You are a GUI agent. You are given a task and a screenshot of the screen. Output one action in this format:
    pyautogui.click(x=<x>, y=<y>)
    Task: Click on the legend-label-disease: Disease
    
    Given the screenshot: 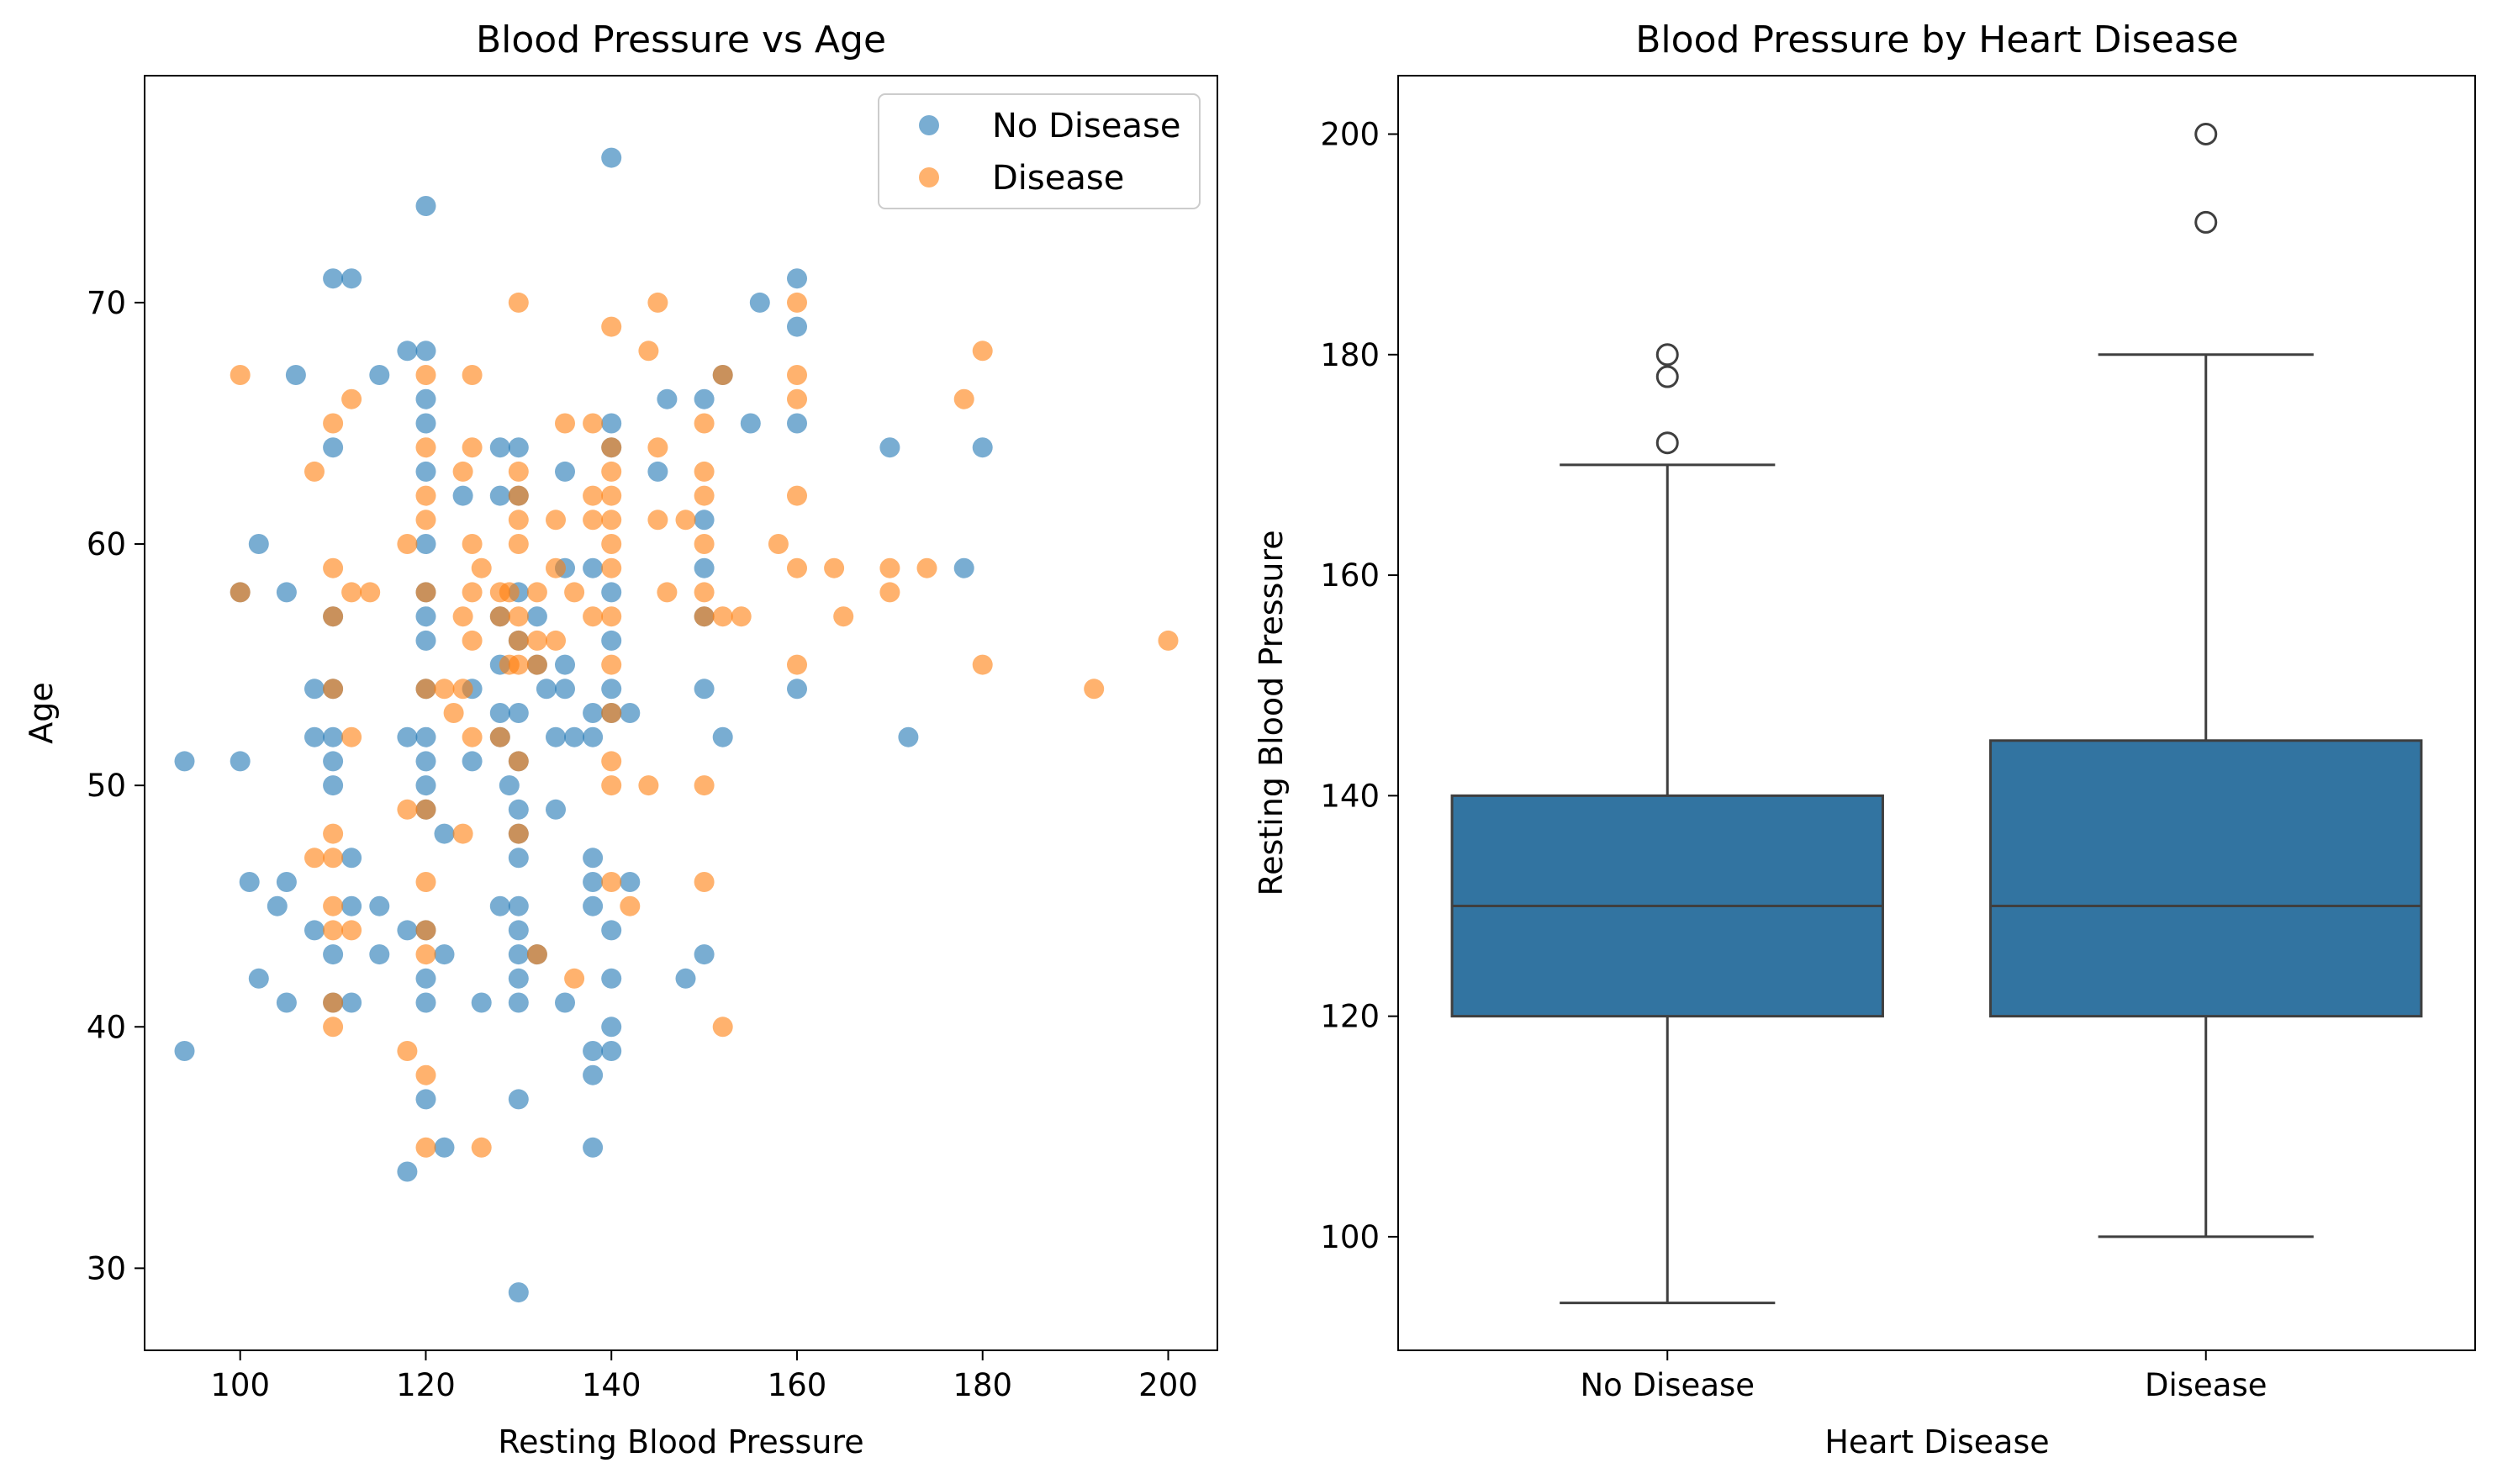 What is the action you would take?
    pyautogui.click(x=1058, y=178)
    